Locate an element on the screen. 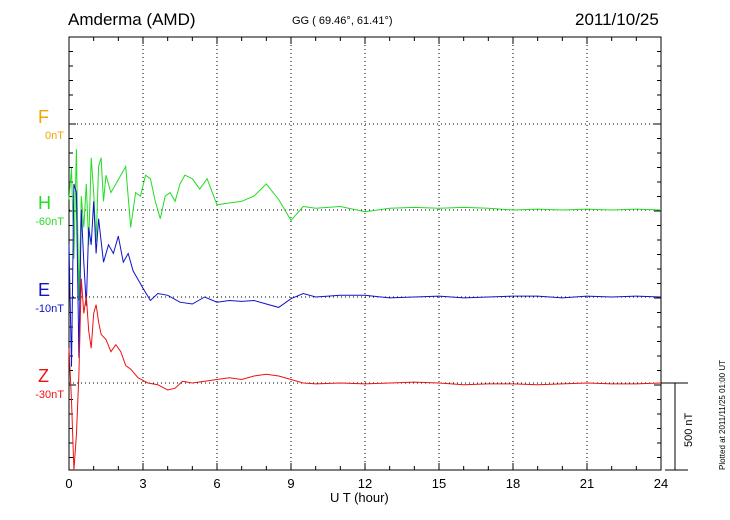 The height and width of the screenshot is (520, 730). x-tick-label: 18 is located at coordinates (513, 483).